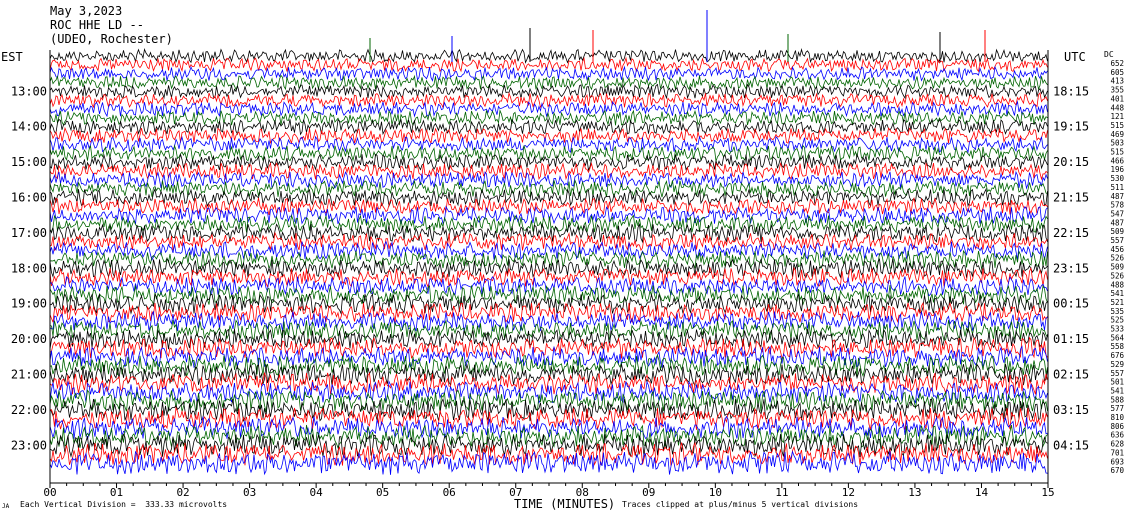  What do you see at coordinates (1117, 134) in the screenshot?
I see `dc-offset-value: 469` at bounding box center [1117, 134].